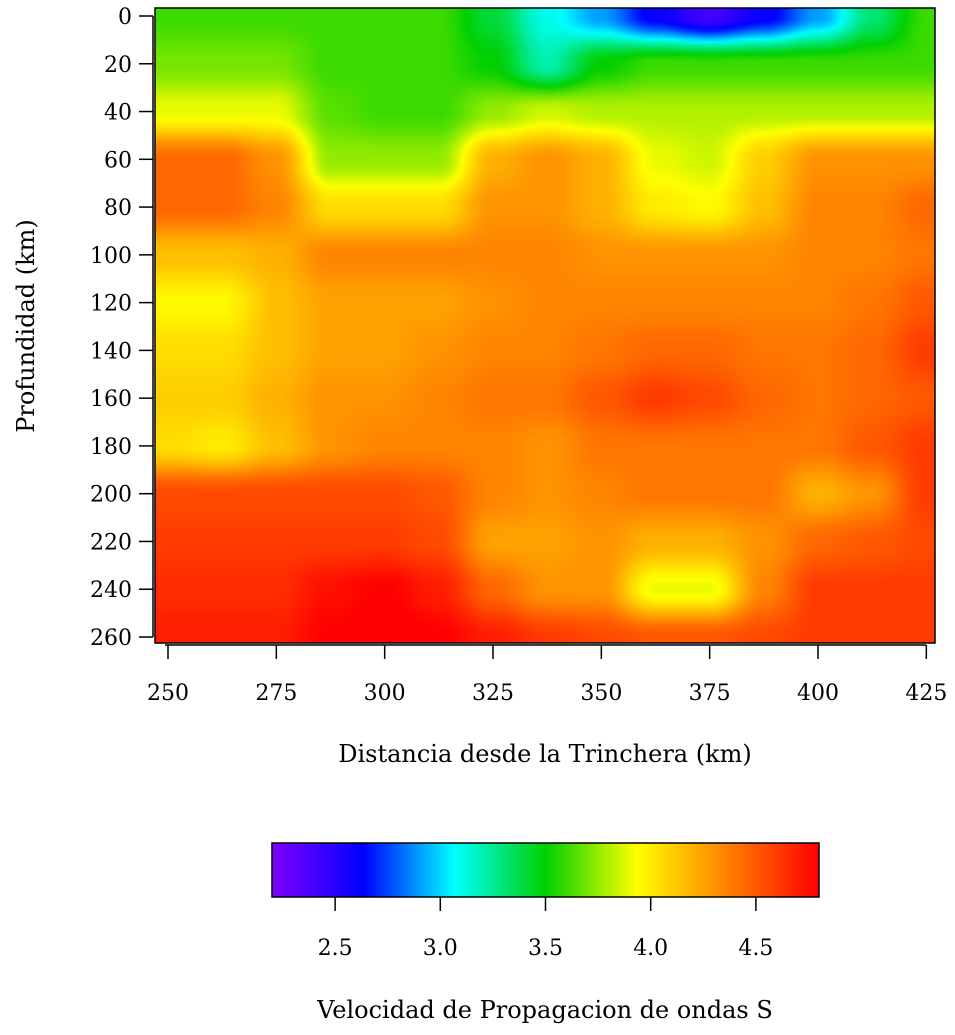  I want to click on colorbar-tick-label: 3.0, so click(440, 948).